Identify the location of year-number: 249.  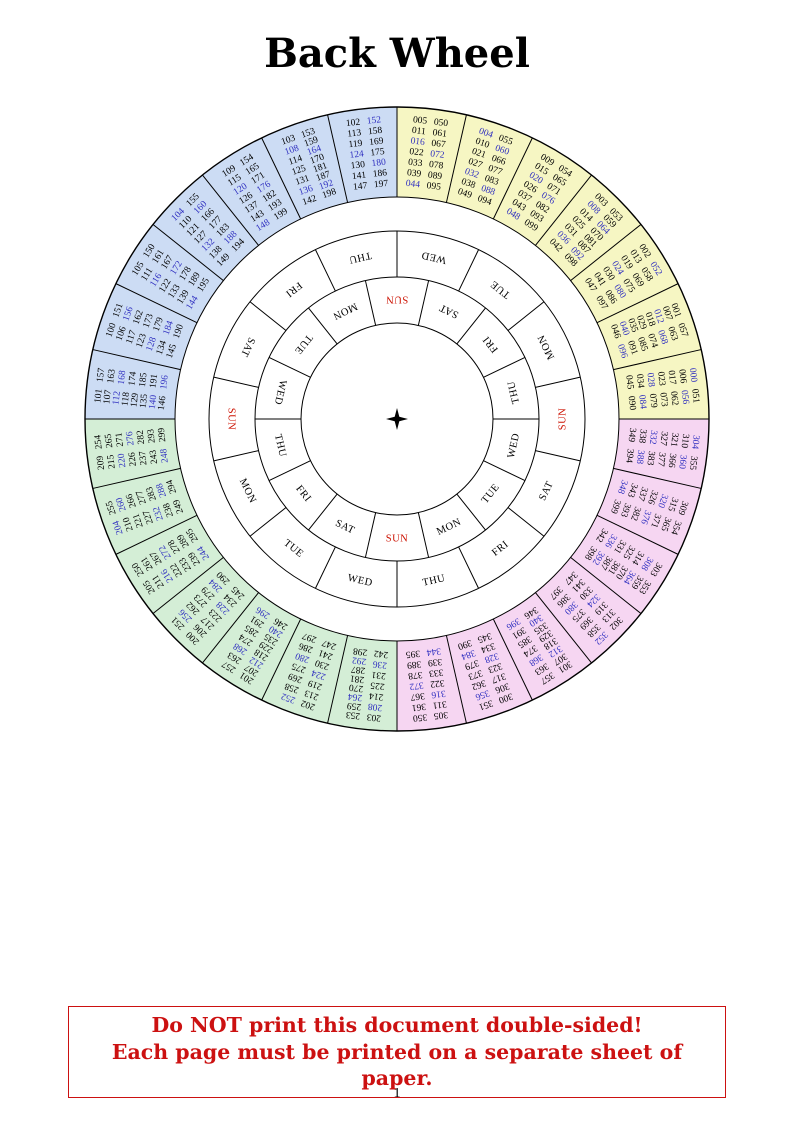
(179, 506).